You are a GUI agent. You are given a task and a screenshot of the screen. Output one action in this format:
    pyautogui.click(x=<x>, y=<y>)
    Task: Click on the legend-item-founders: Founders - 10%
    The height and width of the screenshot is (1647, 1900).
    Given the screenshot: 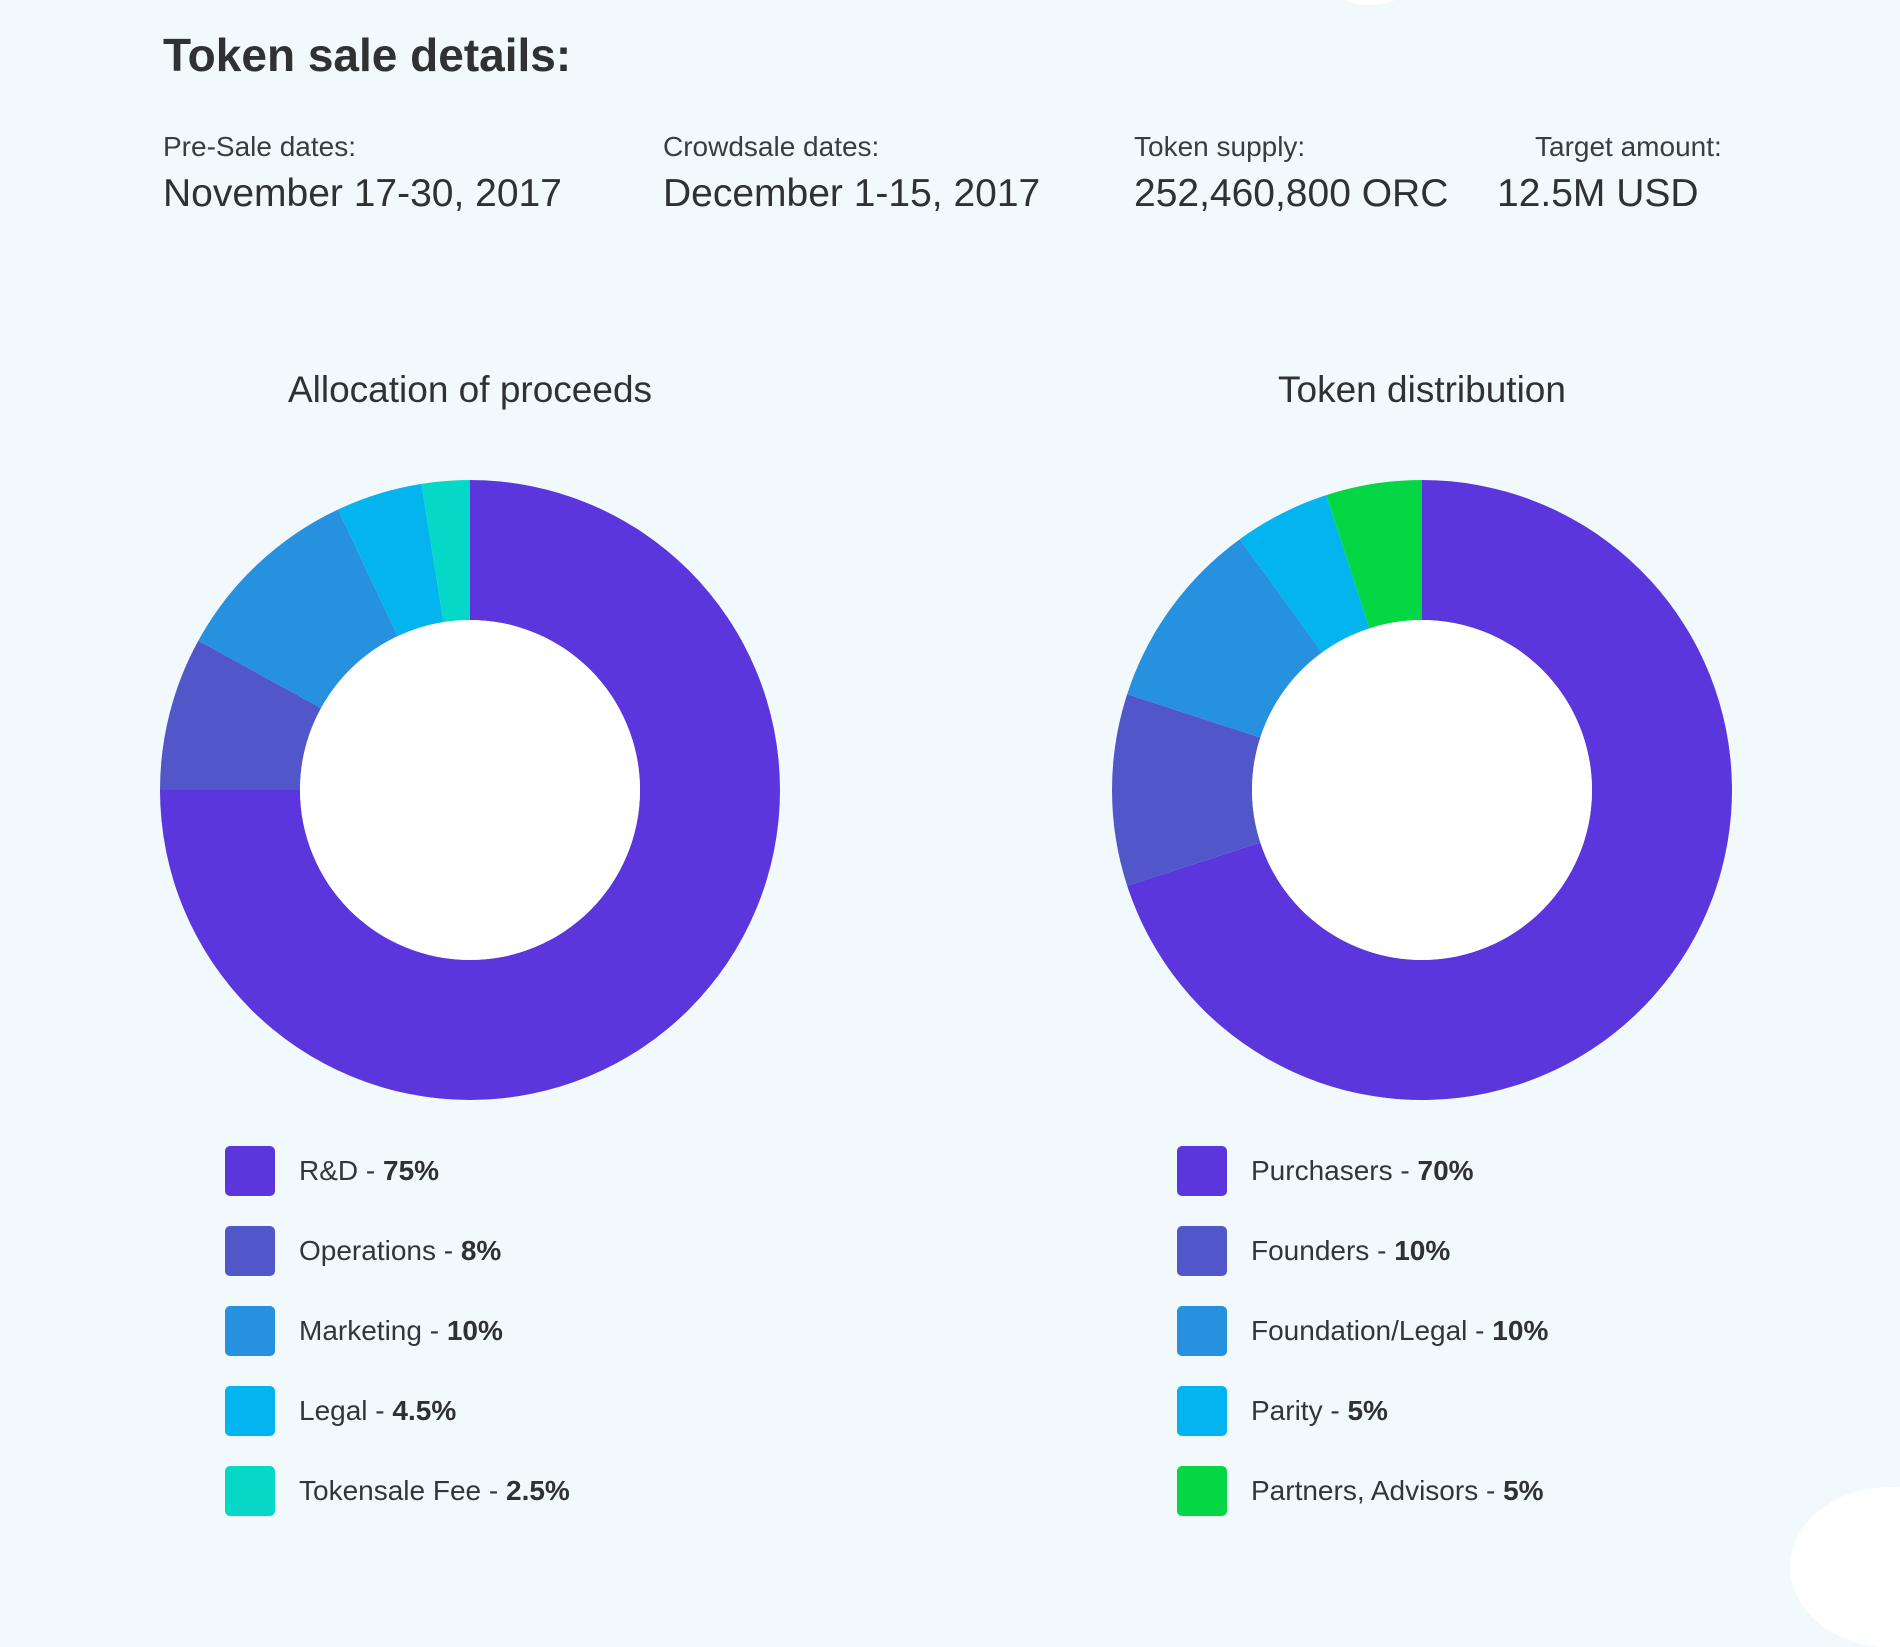 What is the action you would take?
    pyautogui.click(x=1362, y=1251)
    